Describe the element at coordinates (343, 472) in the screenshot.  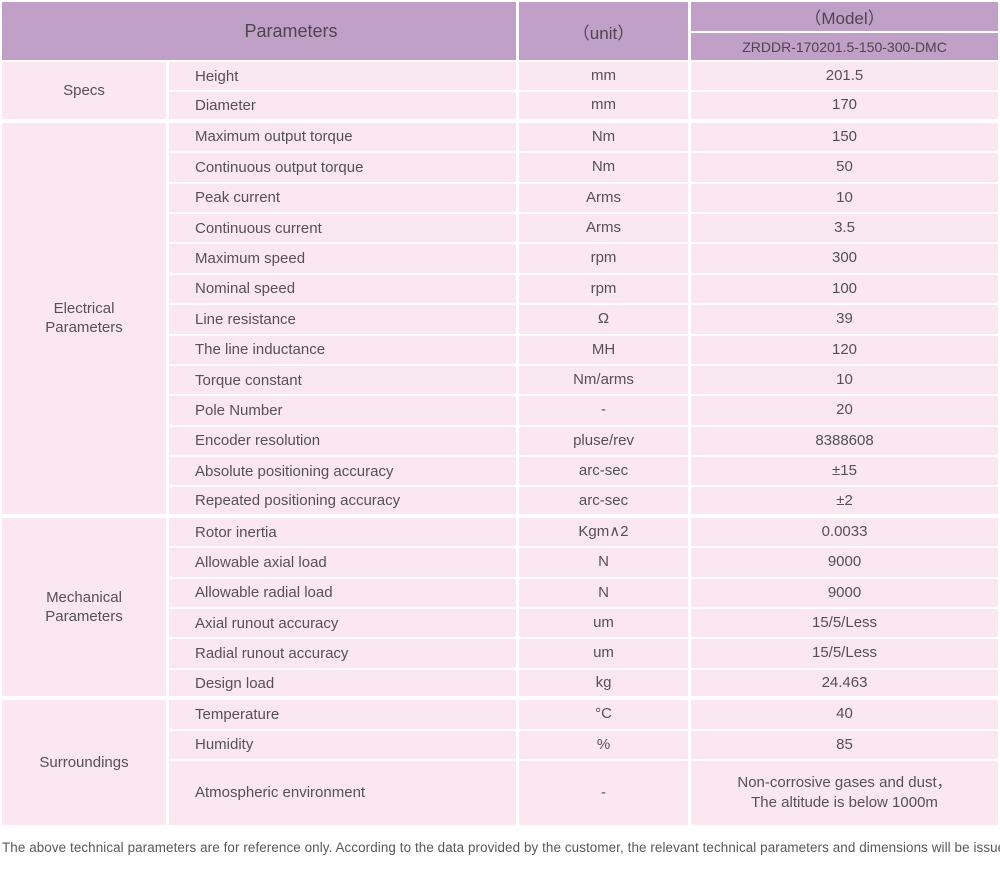
I see `parameter-name-cell: Absolute positioning accuracy` at that location.